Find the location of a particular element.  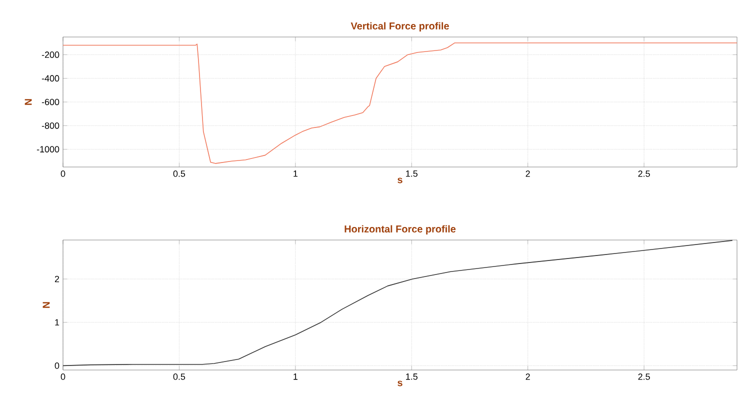

y-tick-label: -1000 is located at coordinates (48, 149).